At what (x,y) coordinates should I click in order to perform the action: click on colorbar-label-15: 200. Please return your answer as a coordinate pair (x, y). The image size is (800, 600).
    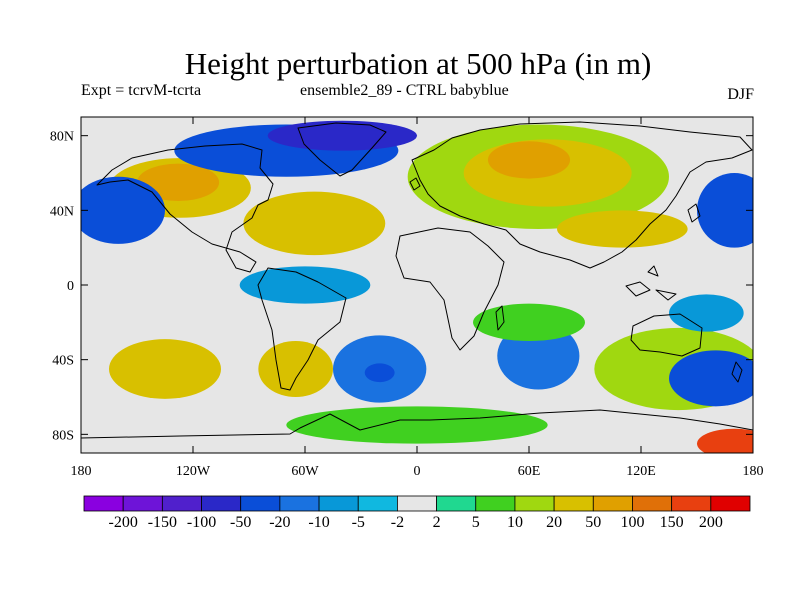
    Looking at the image, I should click on (711, 522).